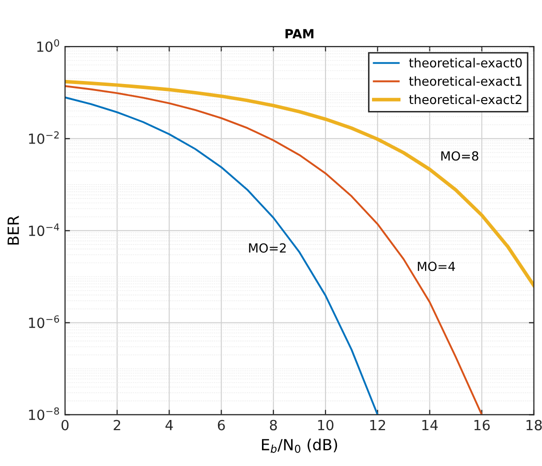 Image resolution: width=542 pixels, height=466 pixels. What do you see at coordinates (117, 425) in the screenshot?
I see `x-tick-label: 2` at bounding box center [117, 425].